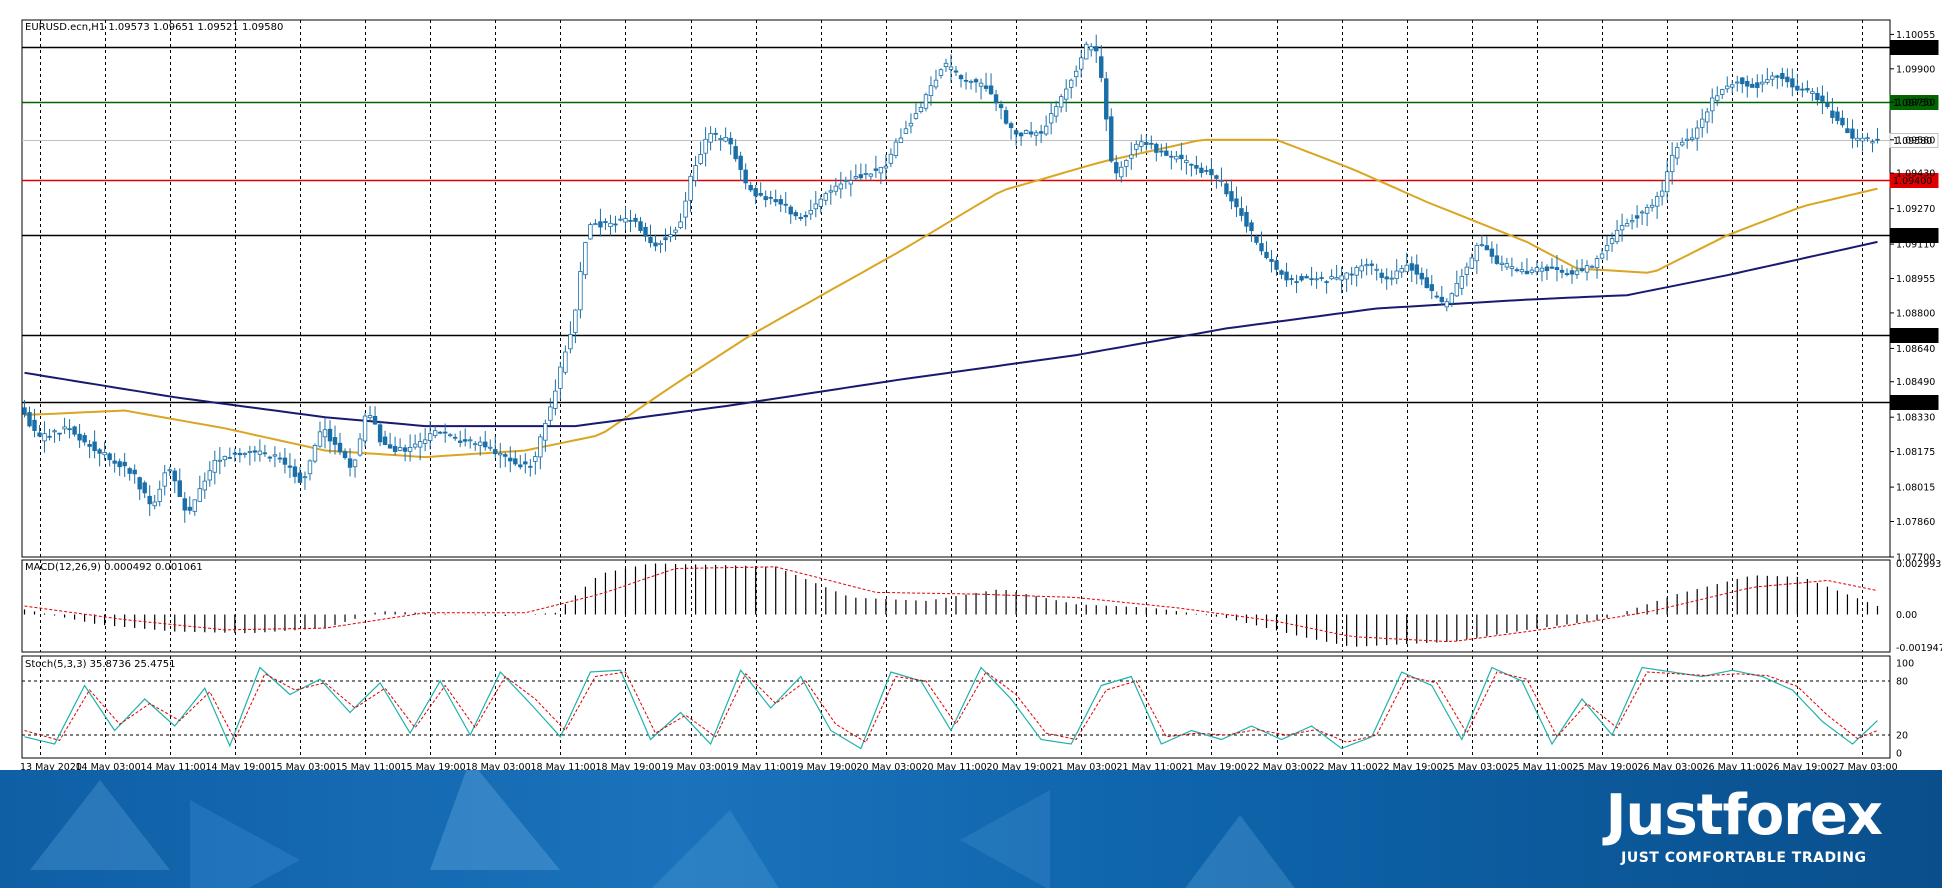 This screenshot has height=888, width=1942. What do you see at coordinates (824, 766) in the screenshot?
I see `x-tick-label: 19 May 19:00` at bounding box center [824, 766].